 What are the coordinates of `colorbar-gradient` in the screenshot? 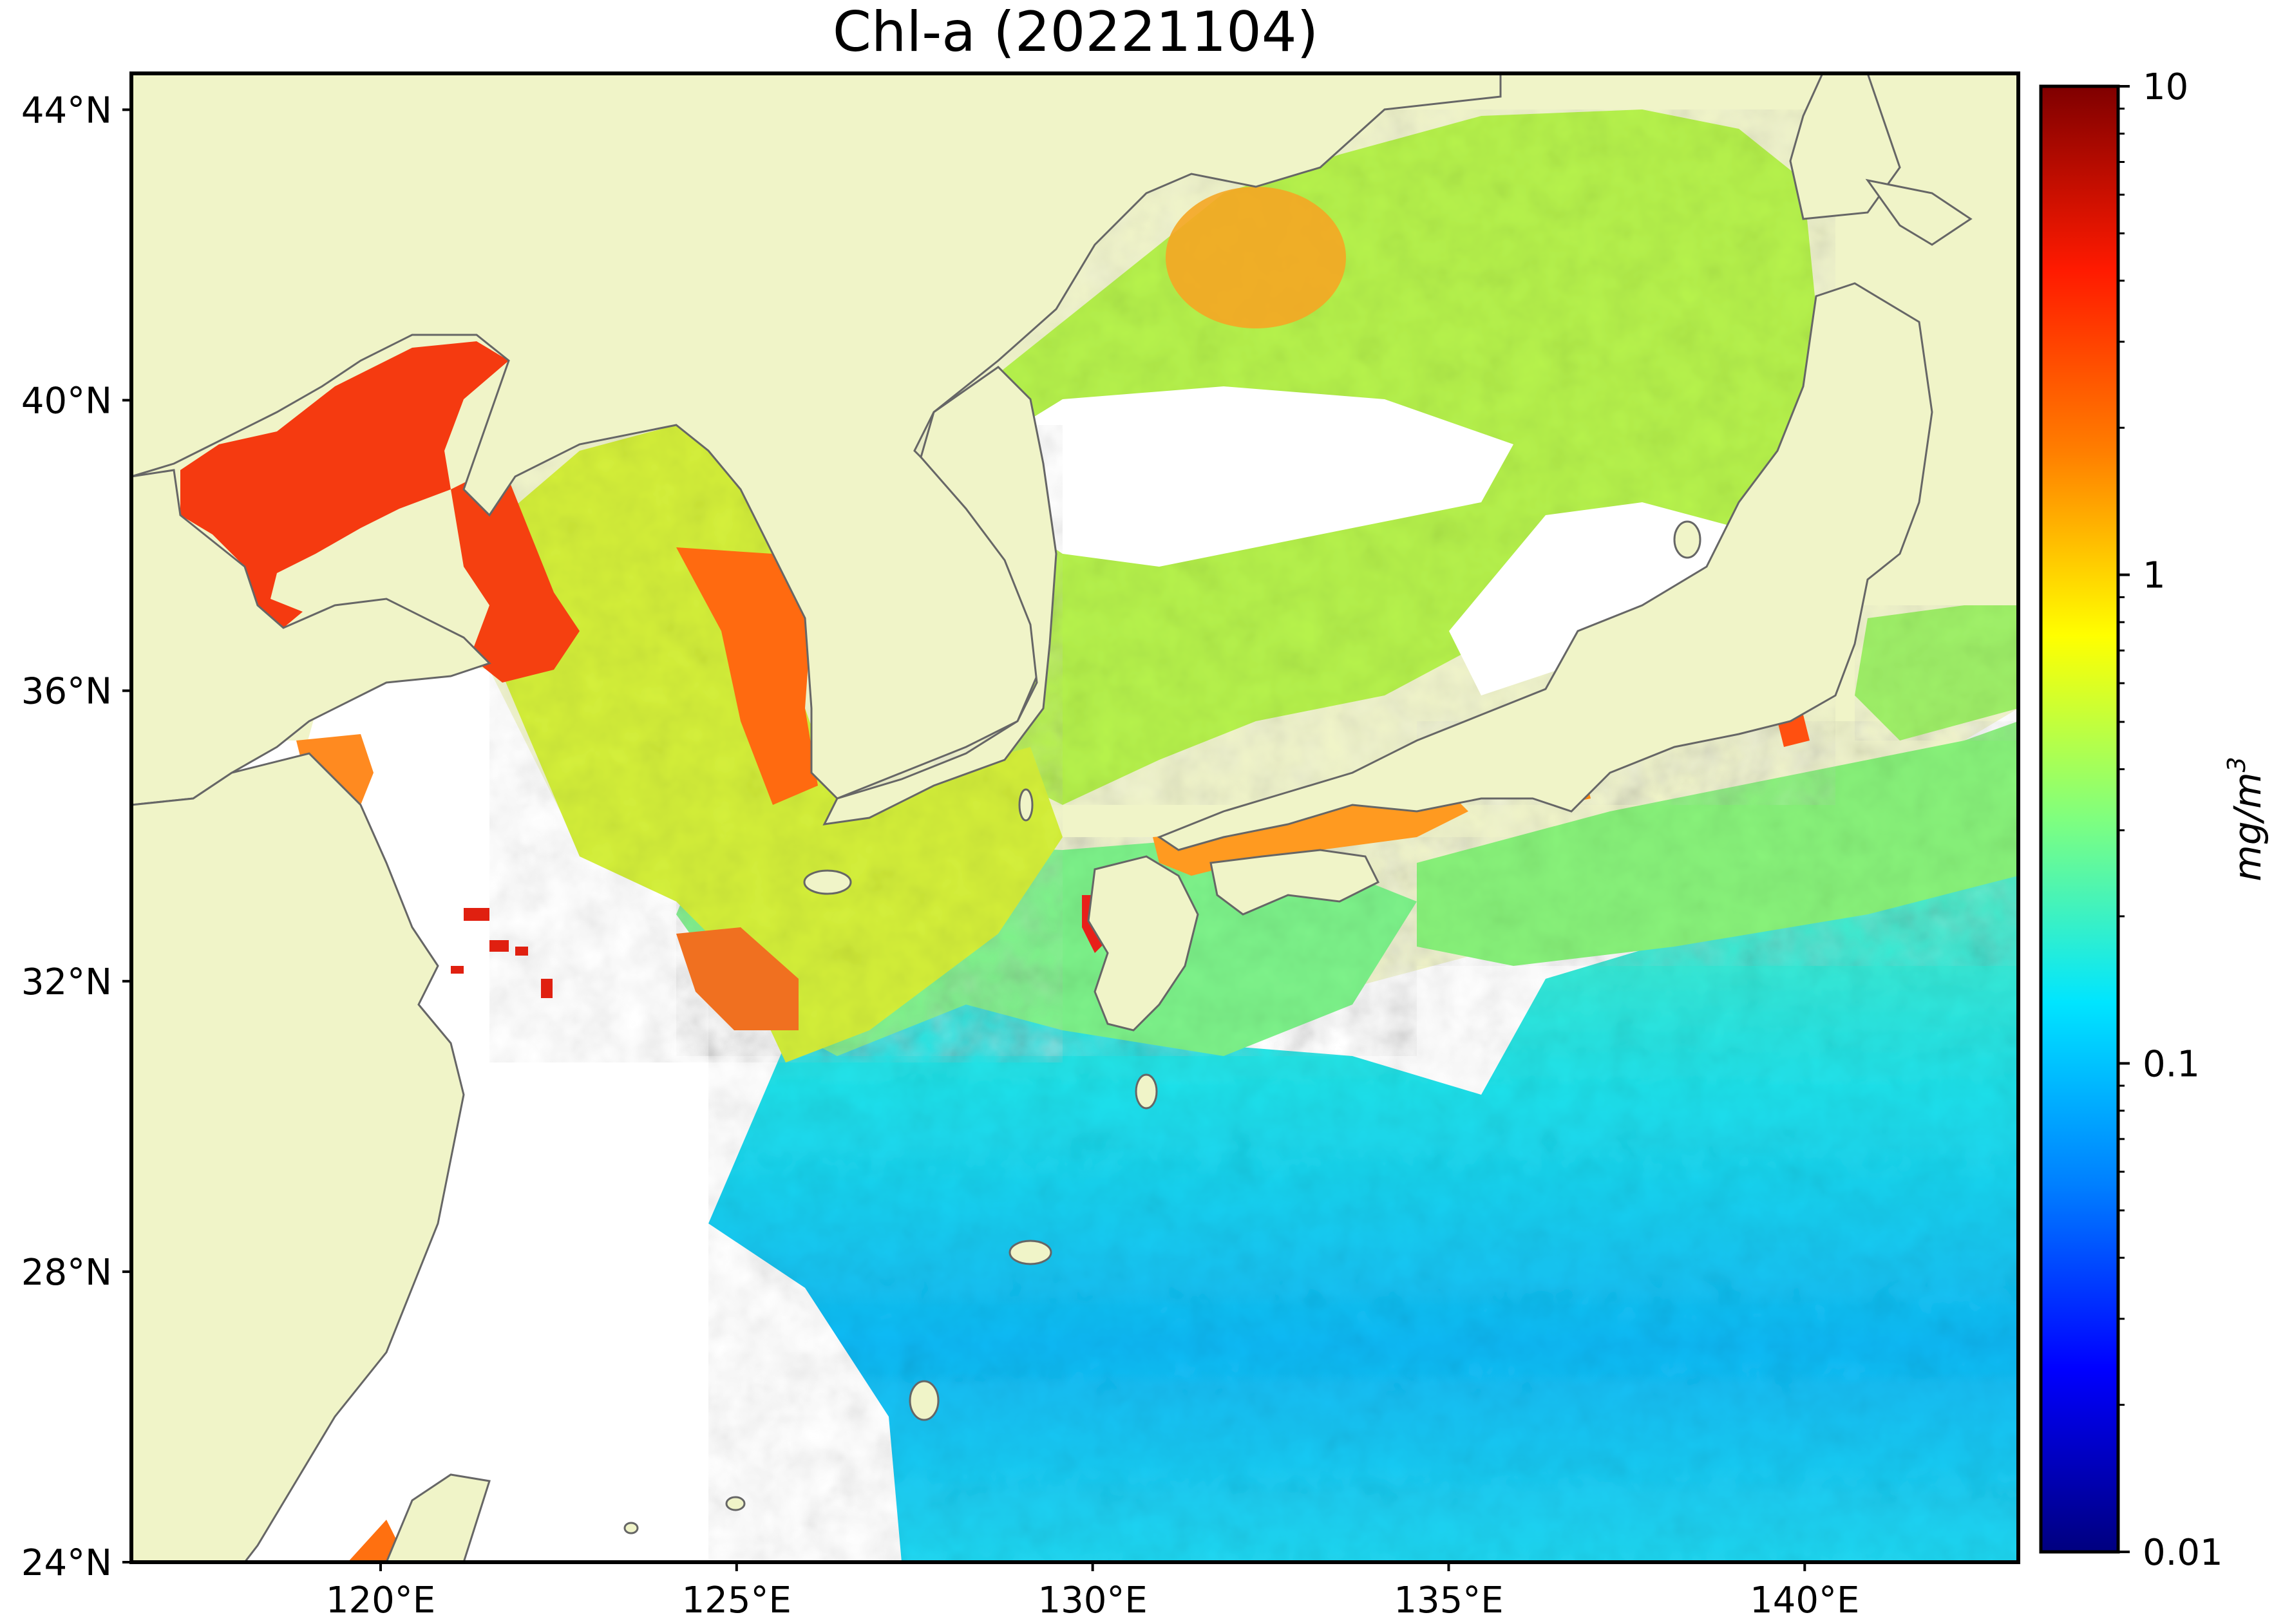 It's located at (2079, 819).